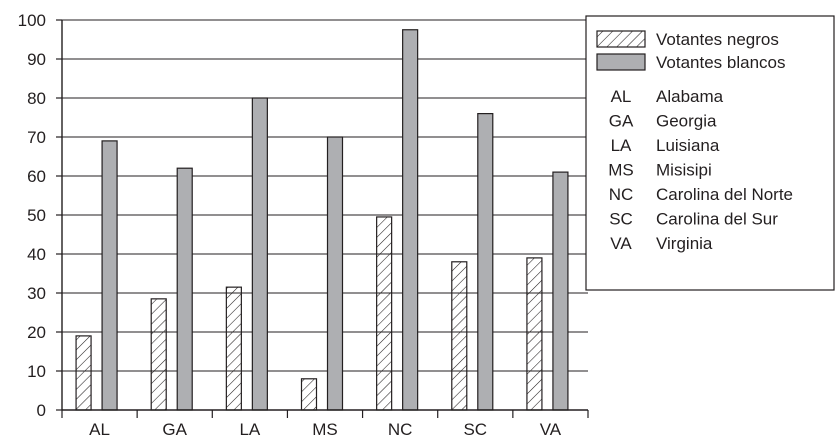  What do you see at coordinates (621, 62) in the screenshot?
I see `legend-swatch-white-voters` at bounding box center [621, 62].